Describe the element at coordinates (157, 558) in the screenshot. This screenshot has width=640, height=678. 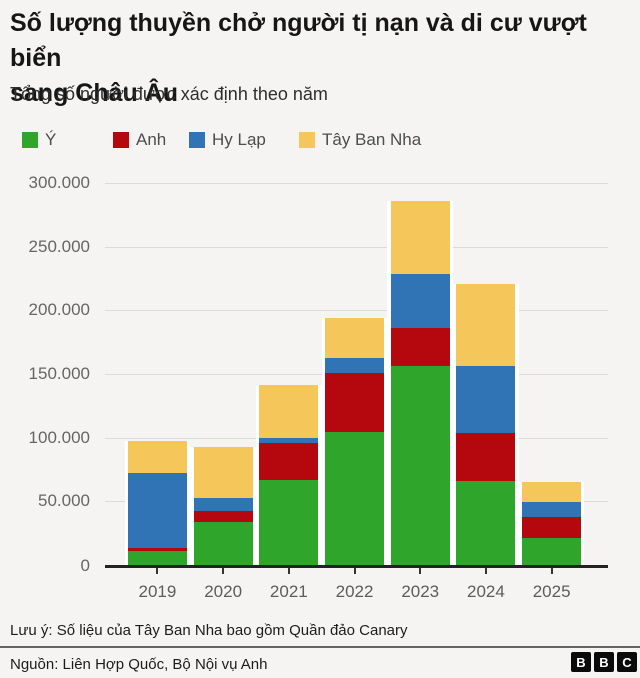
I see `bar-segment-2019-Ý` at that location.